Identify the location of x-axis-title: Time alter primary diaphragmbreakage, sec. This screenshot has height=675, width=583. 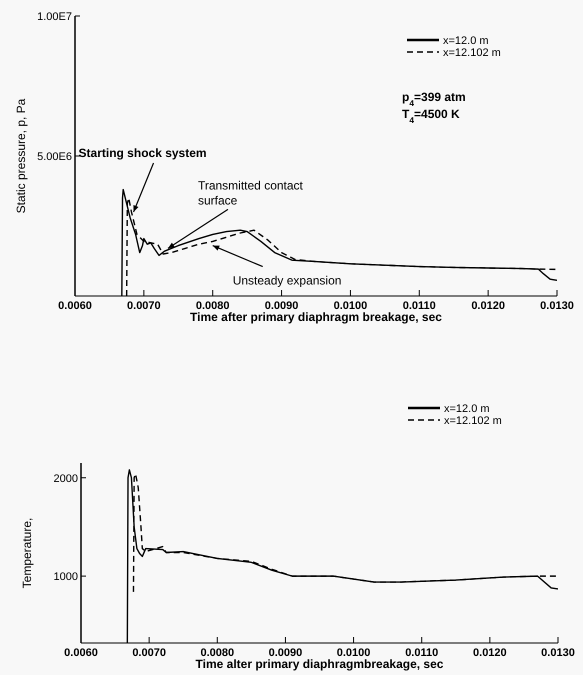
(320, 664).